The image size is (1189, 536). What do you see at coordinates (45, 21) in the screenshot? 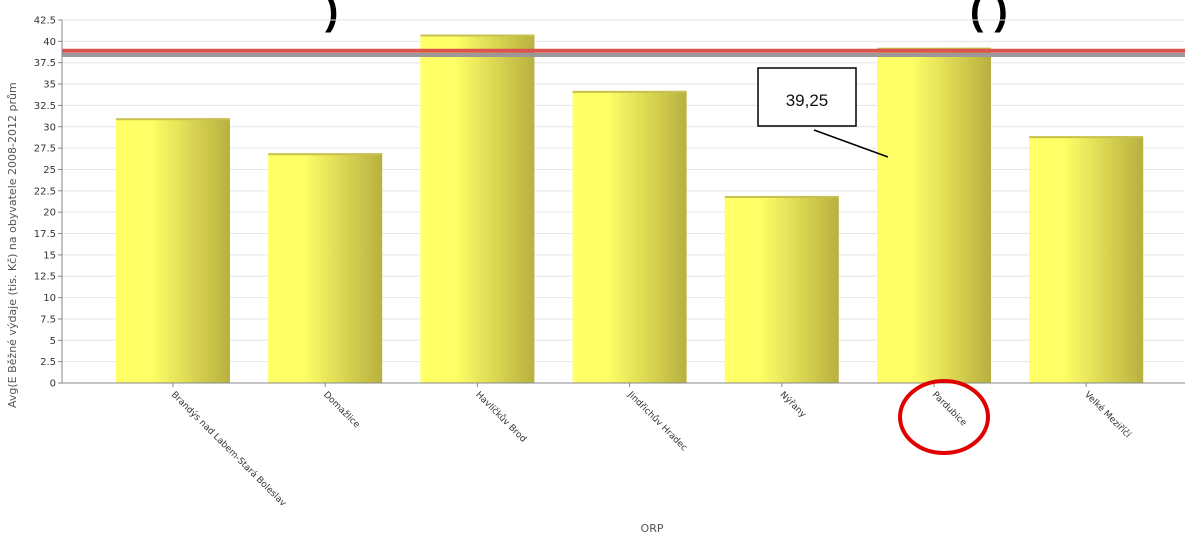
I see `y-tick-label: 42.5` at bounding box center [45, 21].